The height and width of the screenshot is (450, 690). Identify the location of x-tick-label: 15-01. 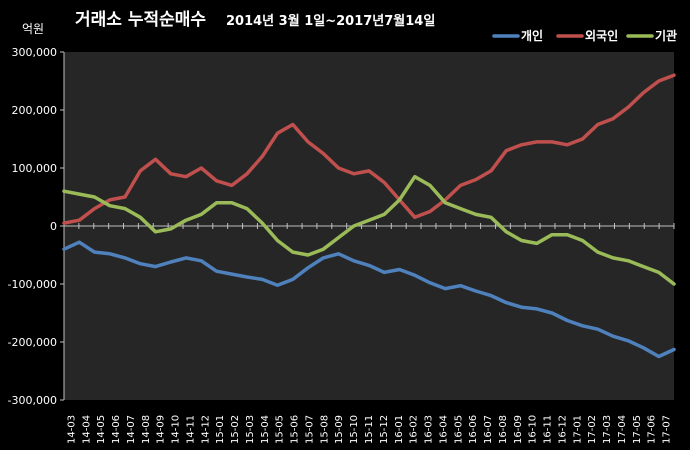
(220, 429).